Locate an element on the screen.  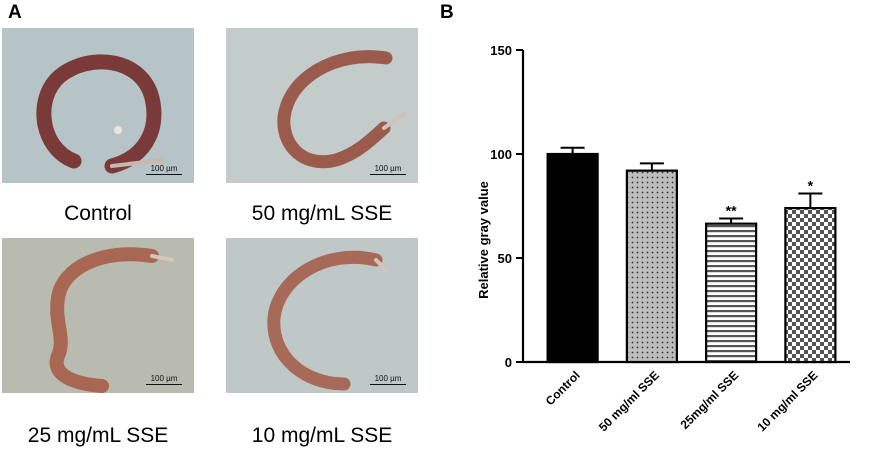
x-tick-label: Control is located at coordinates (563, 388).